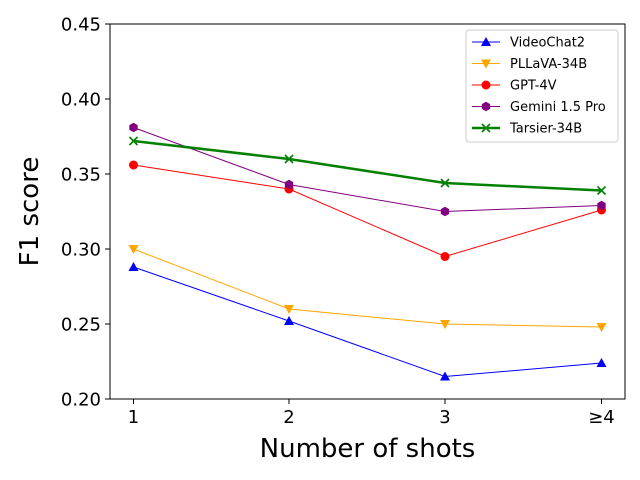  What do you see at coordinates (133, 417) in the screenshot?
I see `x-tick-label: 1` at bounding box center [133, 417].